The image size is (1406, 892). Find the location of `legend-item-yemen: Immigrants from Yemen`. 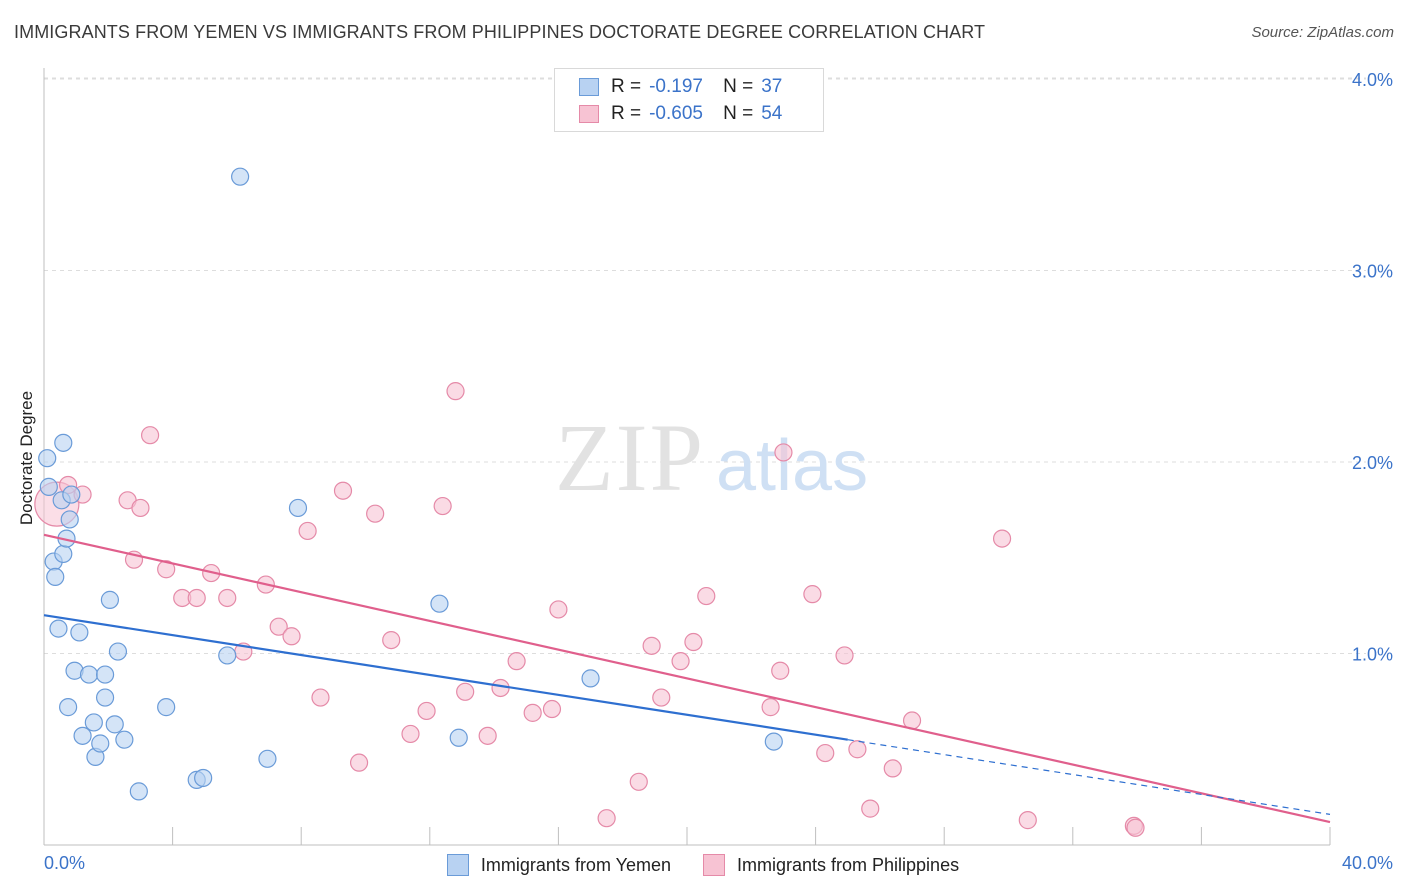

legend-item-yemen: Immigrants from Yemen is located at coordinates (558, 865).